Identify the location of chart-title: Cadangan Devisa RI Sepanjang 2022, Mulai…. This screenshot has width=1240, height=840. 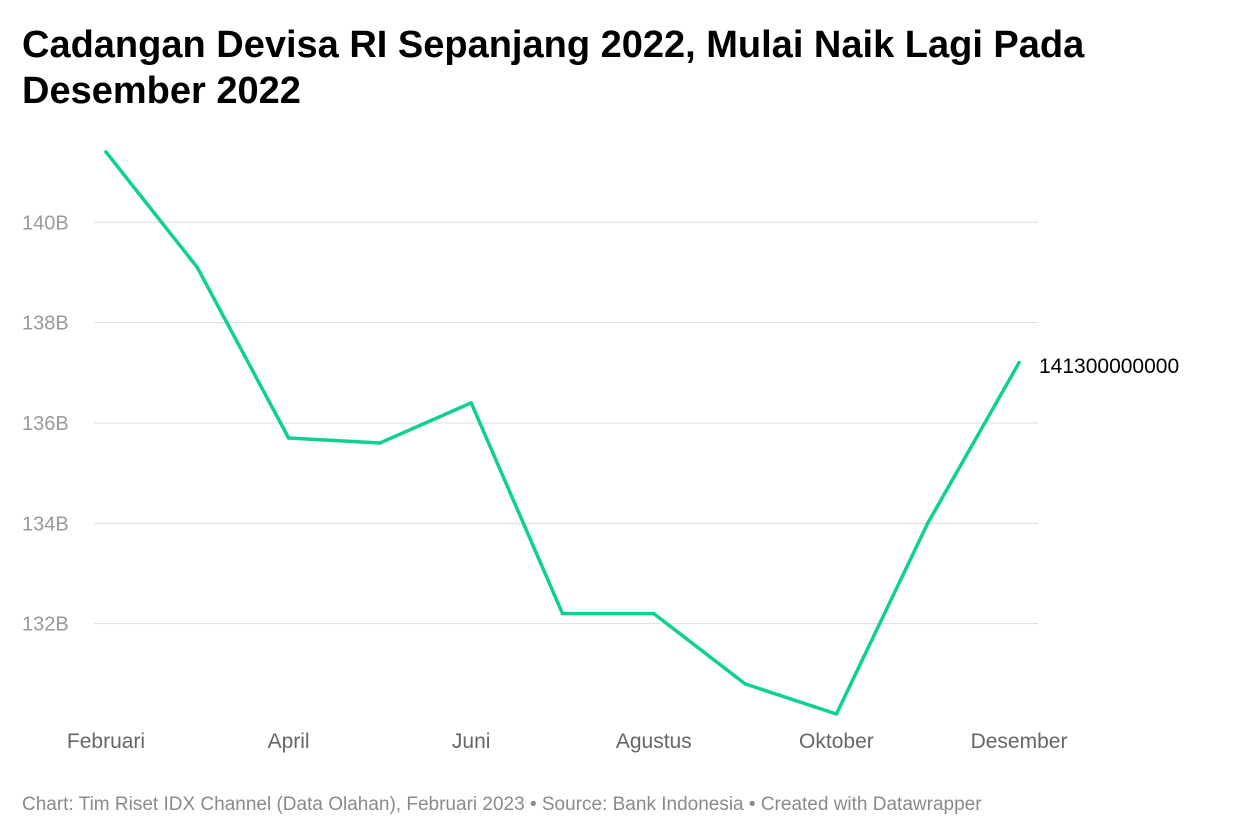
(553, 68).